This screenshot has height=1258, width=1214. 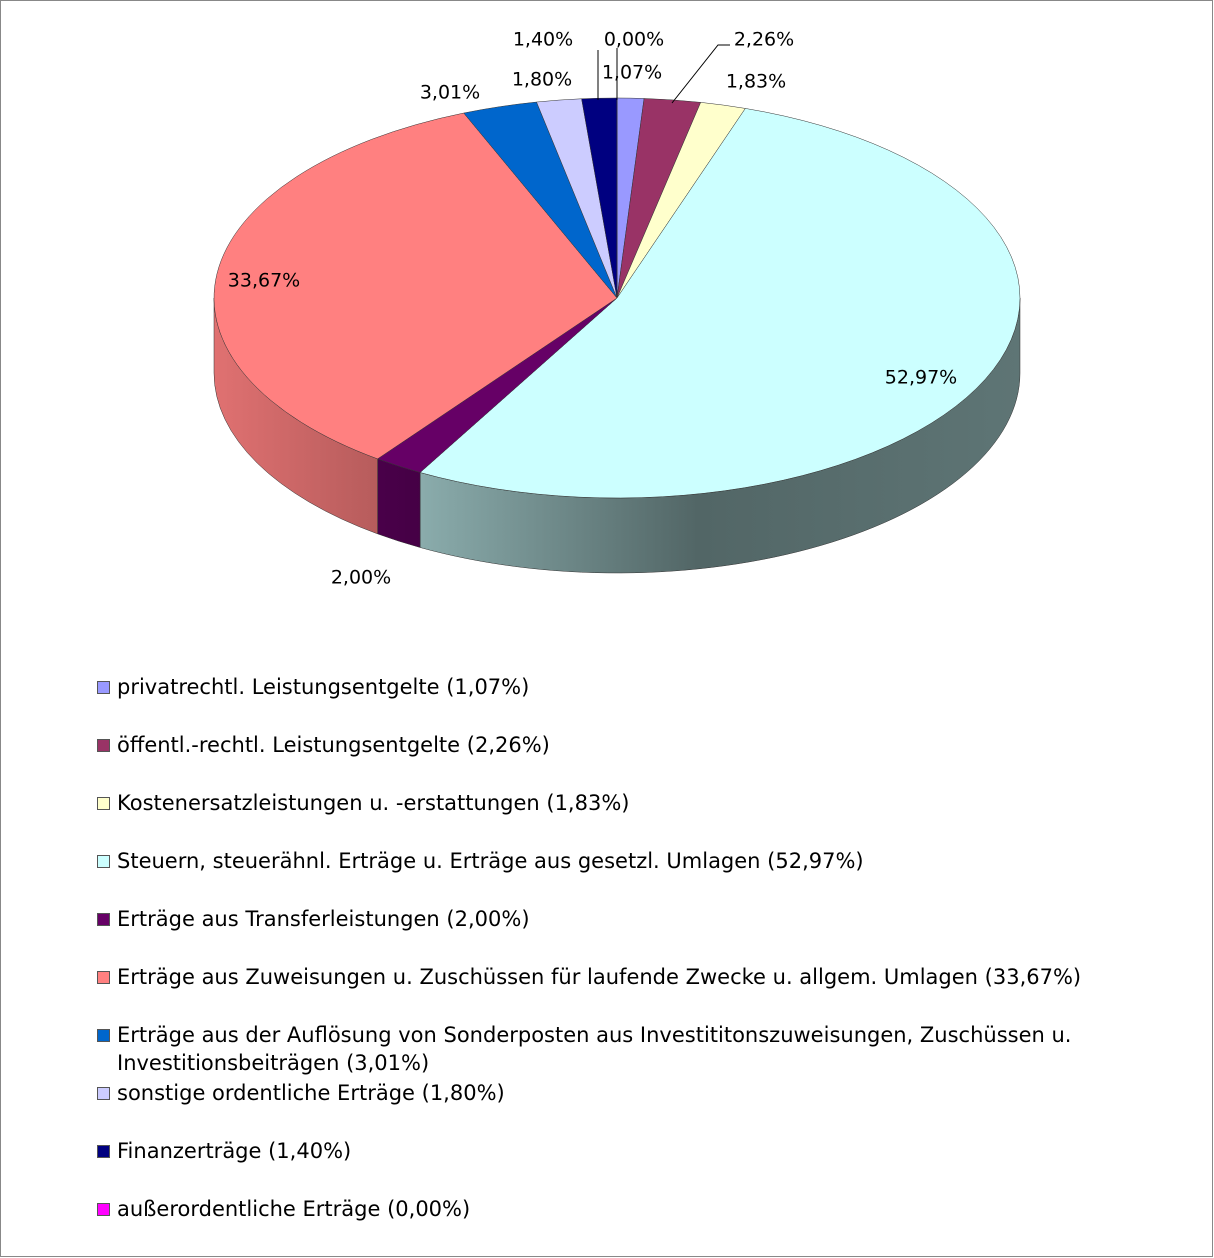 What do you see at coordinates (450, 93) in the screenshot?
I see `data-label: 3,01%` at bounding box center [450, 93].